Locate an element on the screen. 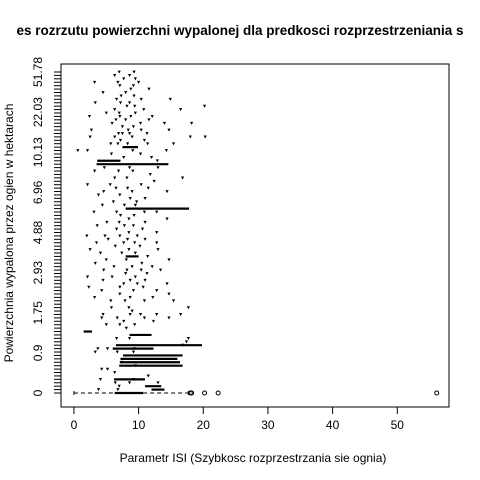  y-tick-label: 22.03 is located at coordinates (38, 112).